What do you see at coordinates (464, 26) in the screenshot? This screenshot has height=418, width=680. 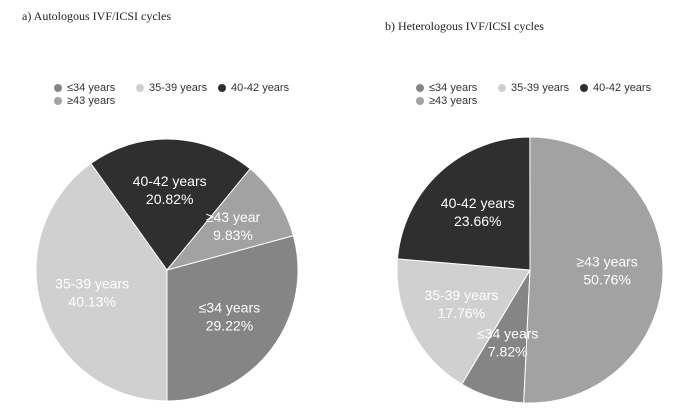 I see `chart-title: b) Heterologous IVF/ICSI cycles` at bounding box center [464, 26].